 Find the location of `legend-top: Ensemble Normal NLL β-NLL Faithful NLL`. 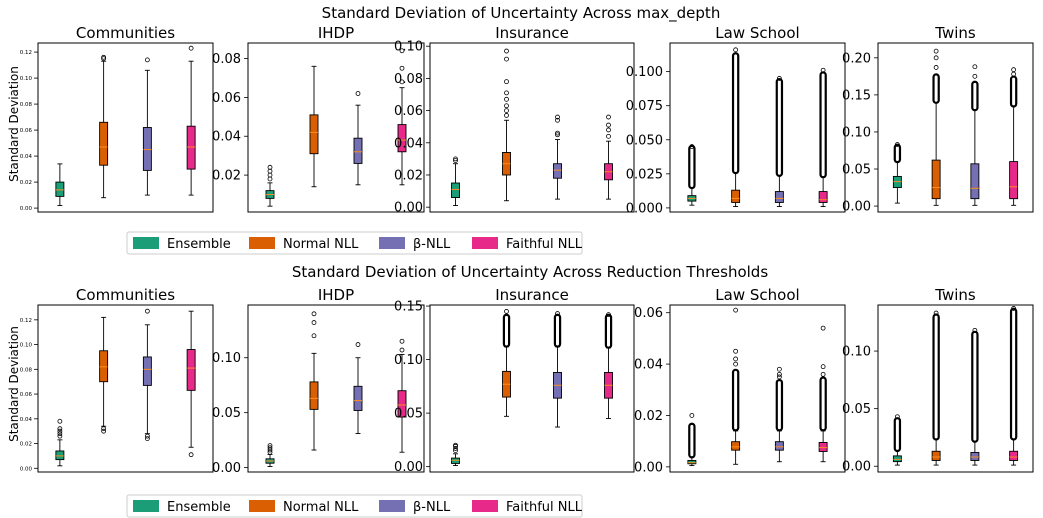

legend-top: Ensemble Normal NLL β-NLL Faithful NLL is located at coordinates (354, 243).